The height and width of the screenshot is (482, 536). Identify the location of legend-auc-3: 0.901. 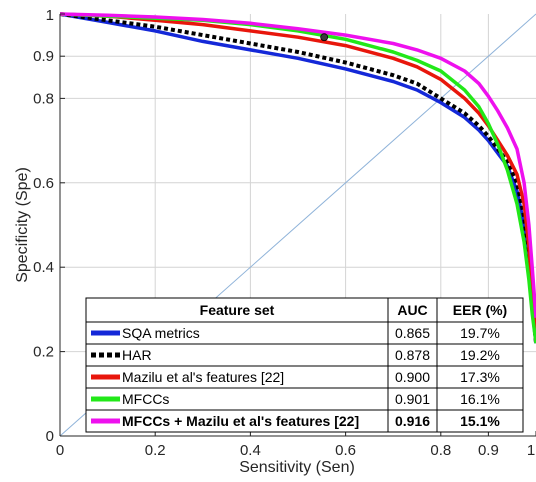
(412, 399).